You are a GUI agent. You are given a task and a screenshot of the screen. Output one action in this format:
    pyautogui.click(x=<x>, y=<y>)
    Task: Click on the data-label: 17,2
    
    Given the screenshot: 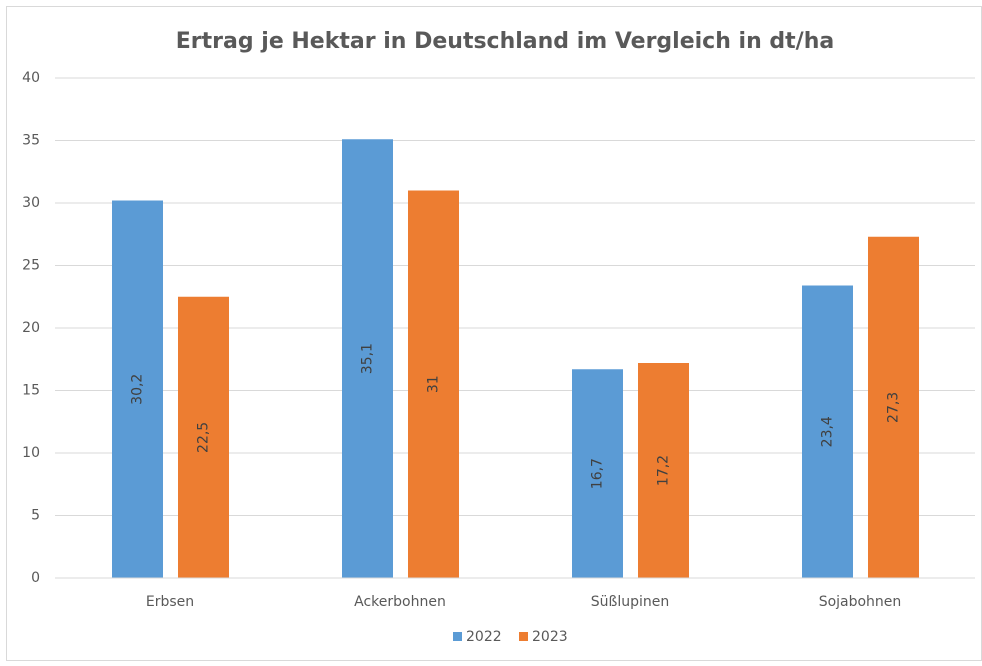 What is the action you would take?
    pyautogui.click(x=664, y=470)
    